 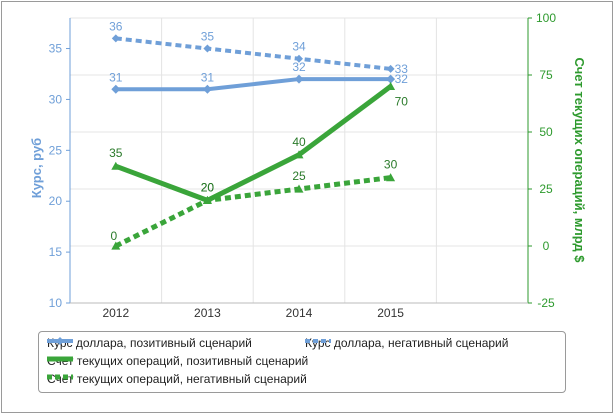 I want to click on legend-item: Курс доллара, позитивный сценарий, so click(x=149, y=343).